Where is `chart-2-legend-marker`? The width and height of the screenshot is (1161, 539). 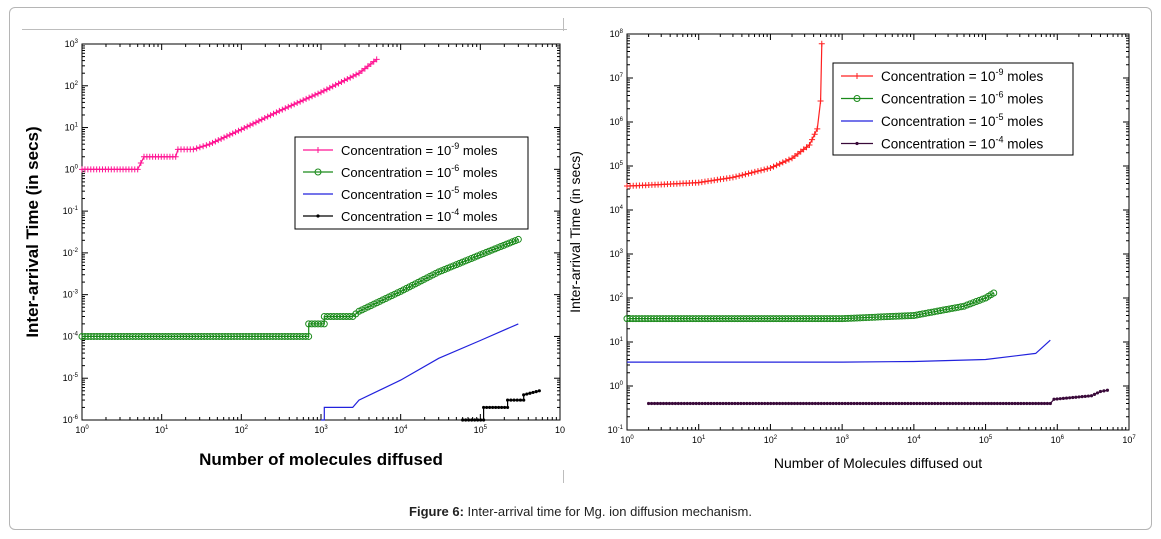
chart-2-legend-marker is located at coordinates (857, 76).